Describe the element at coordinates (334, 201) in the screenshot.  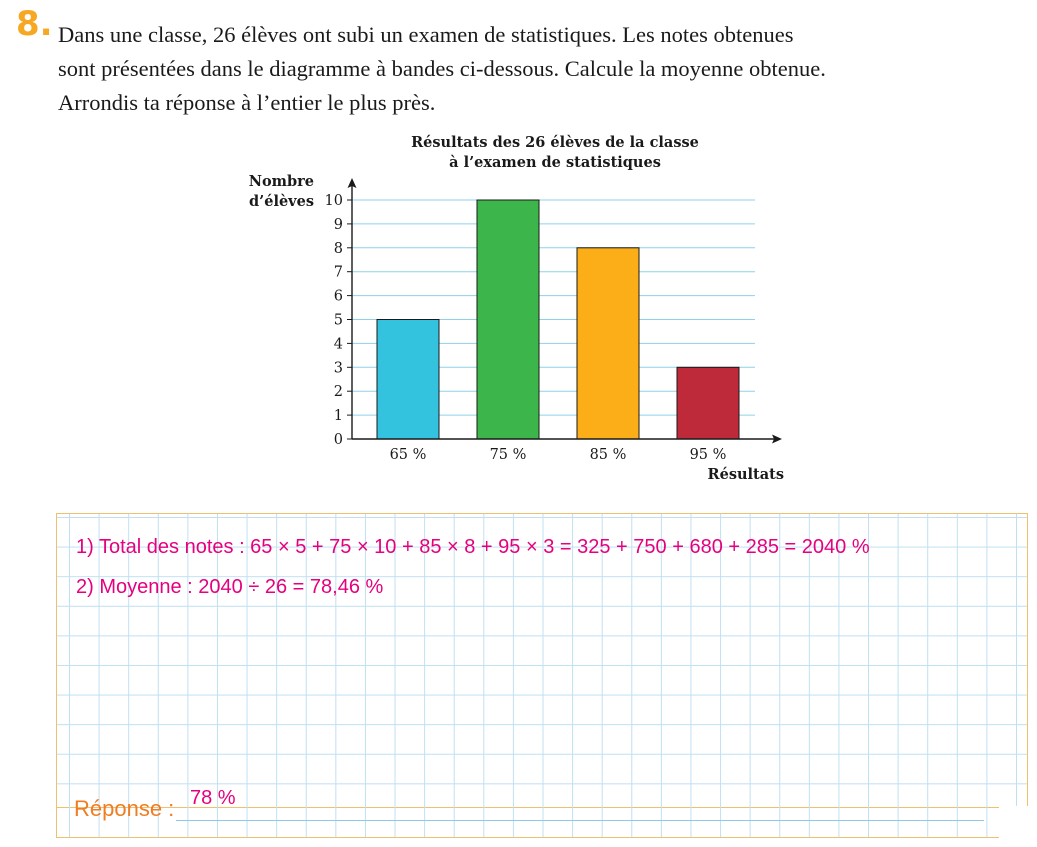
I see `y-tick-label: 10` at that location.